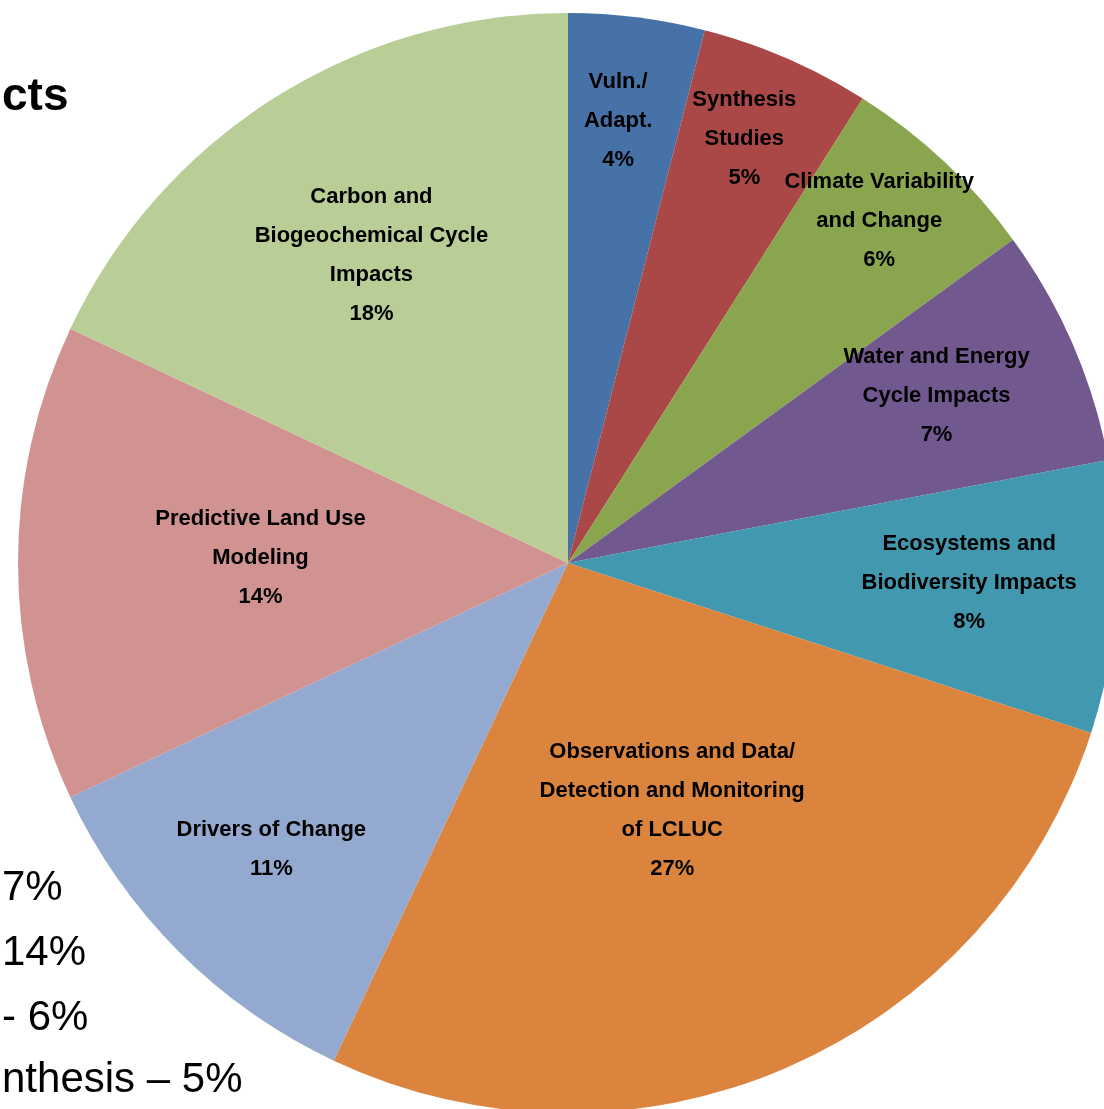 This screenshot has width=1104, height=1109. Describe the element at coordinates (879, 259) in the screenshot. I see `data-label: 6%` at that location.